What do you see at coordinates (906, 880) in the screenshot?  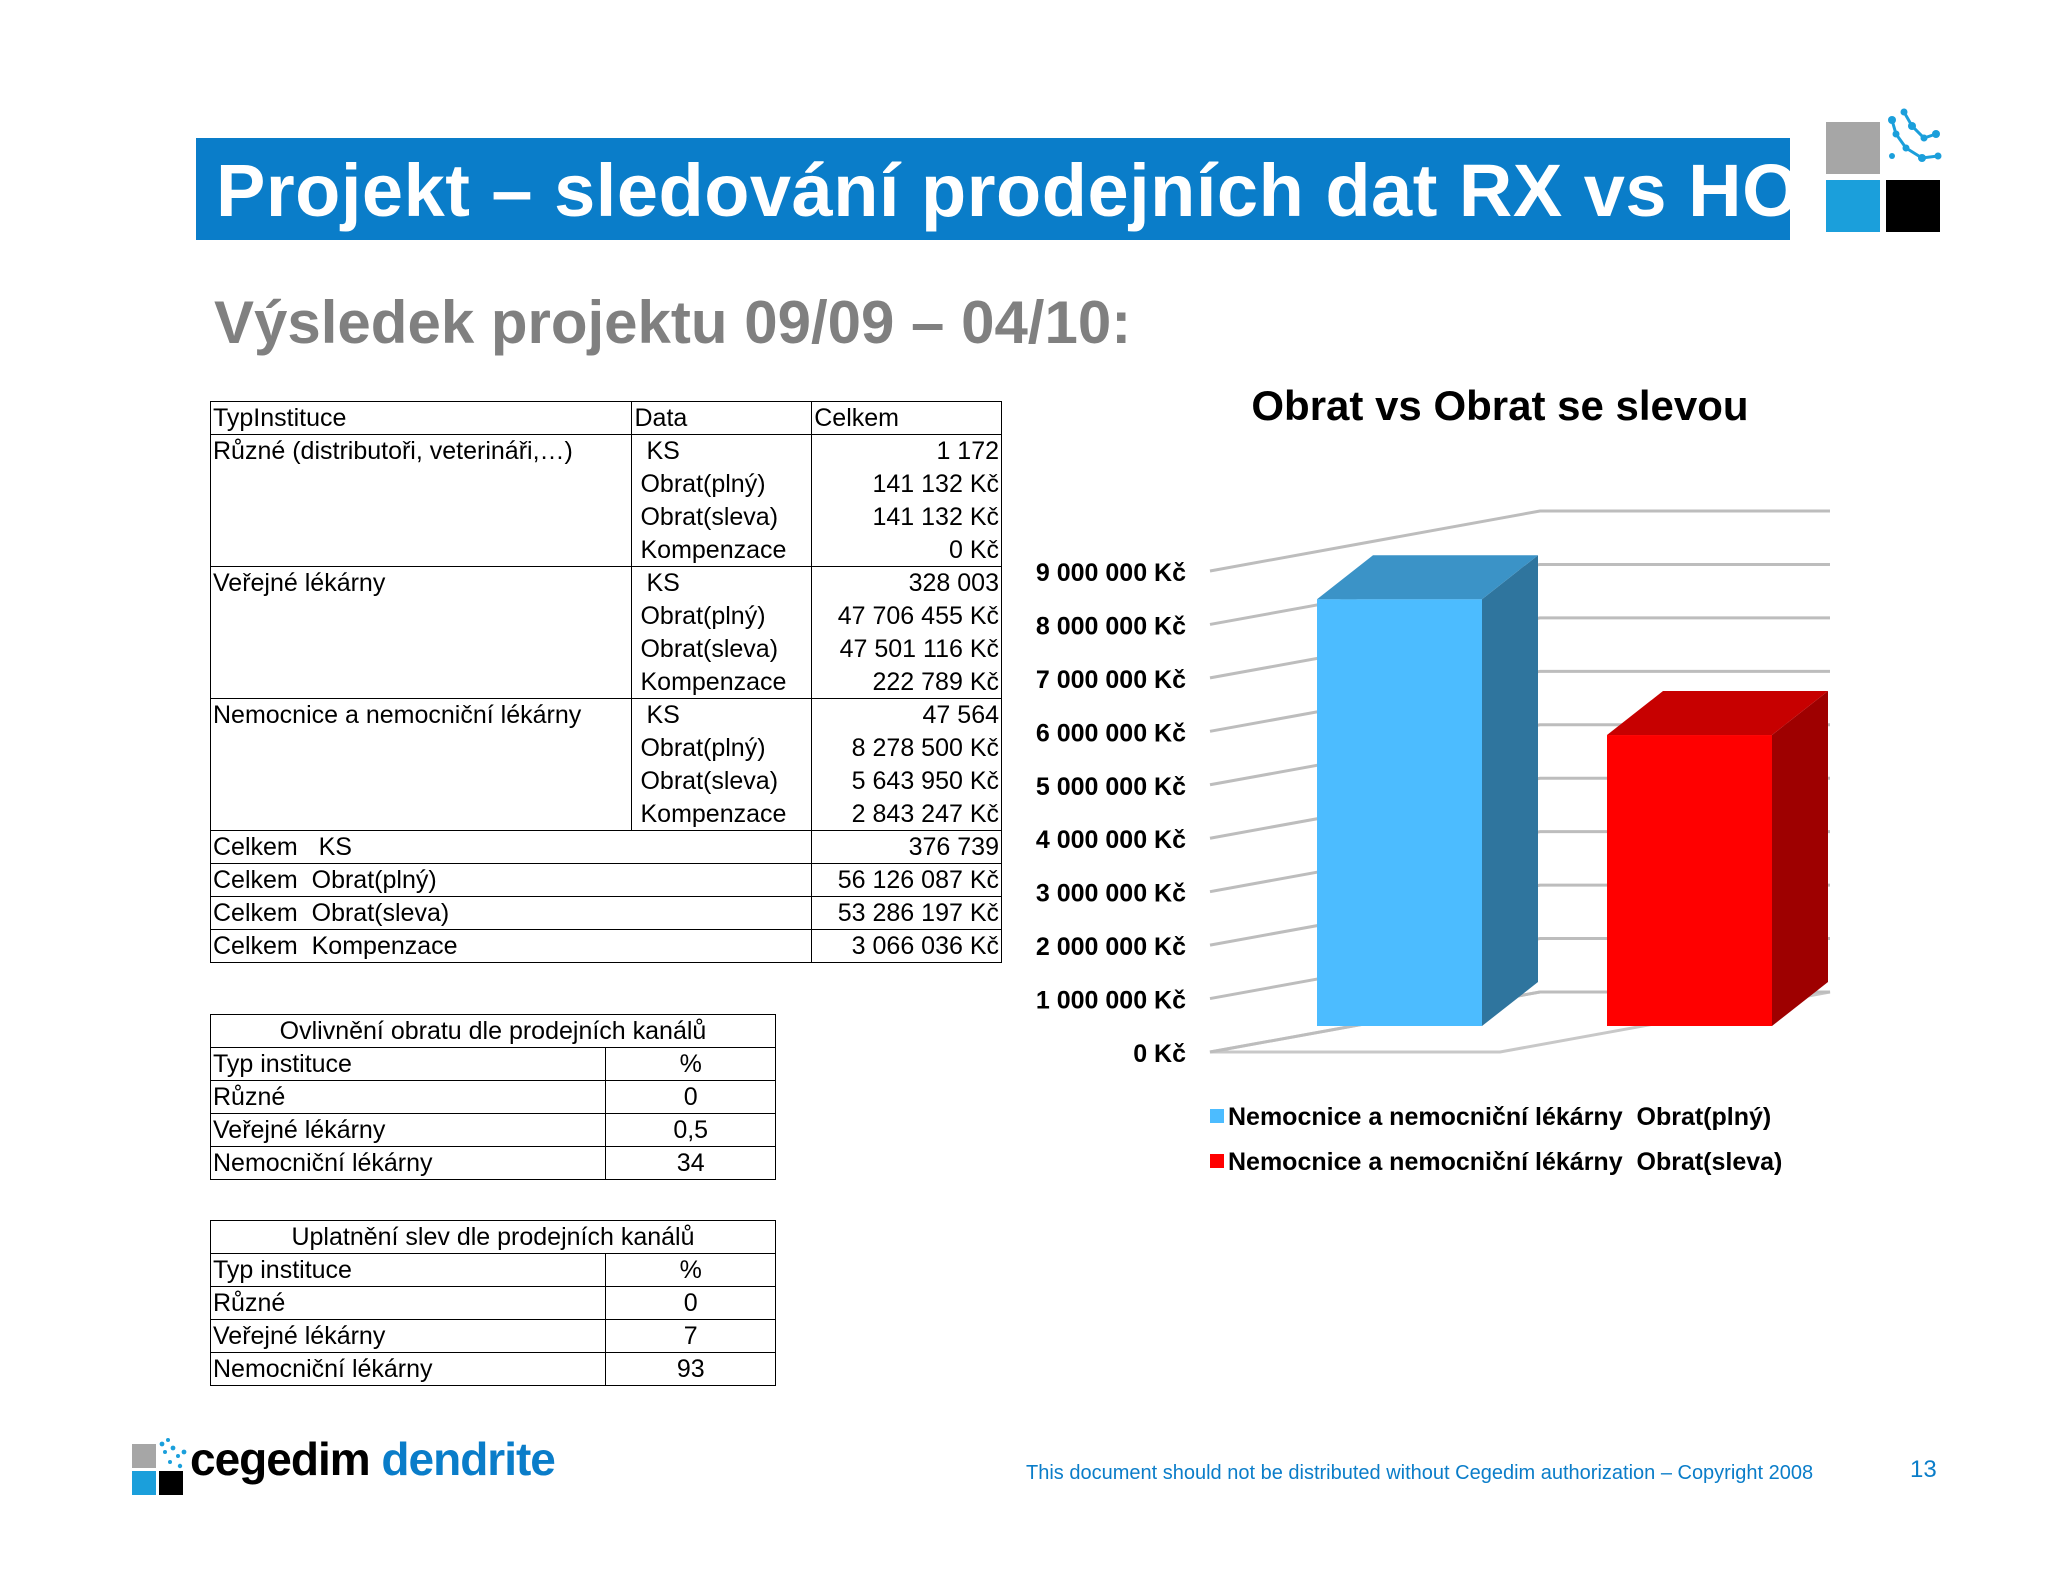 I see `total-value-cell: 56 126 087 Kč` at bounding box center [906, 880].